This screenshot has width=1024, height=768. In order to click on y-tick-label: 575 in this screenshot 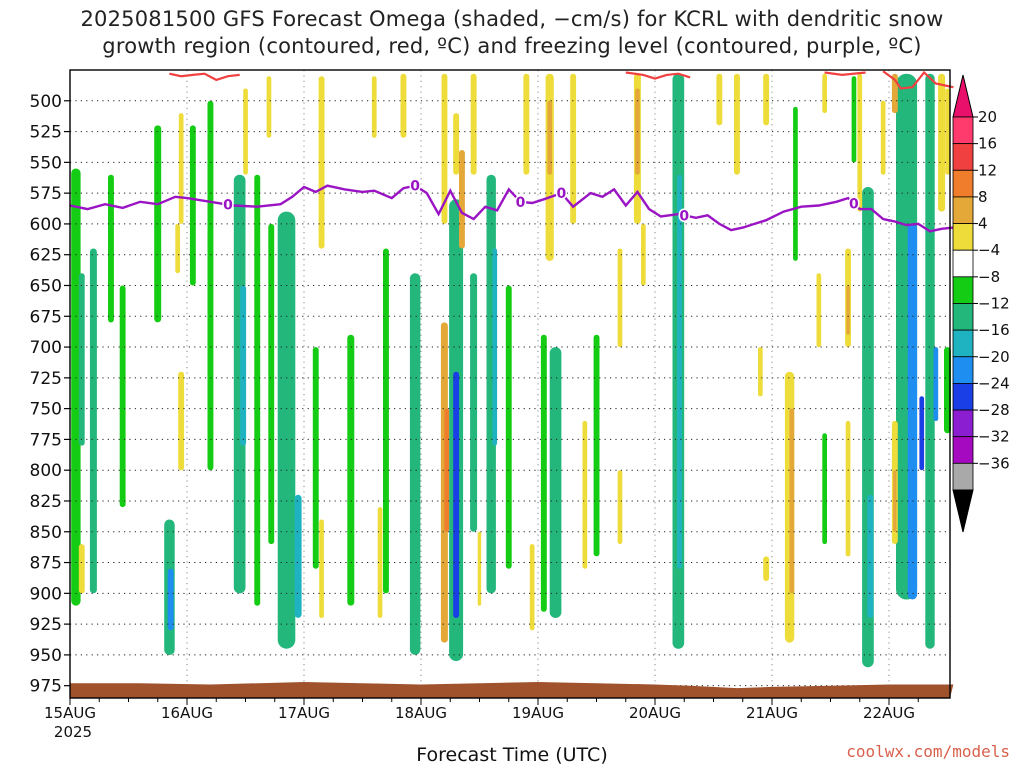, I will do `click(46, 194)`.